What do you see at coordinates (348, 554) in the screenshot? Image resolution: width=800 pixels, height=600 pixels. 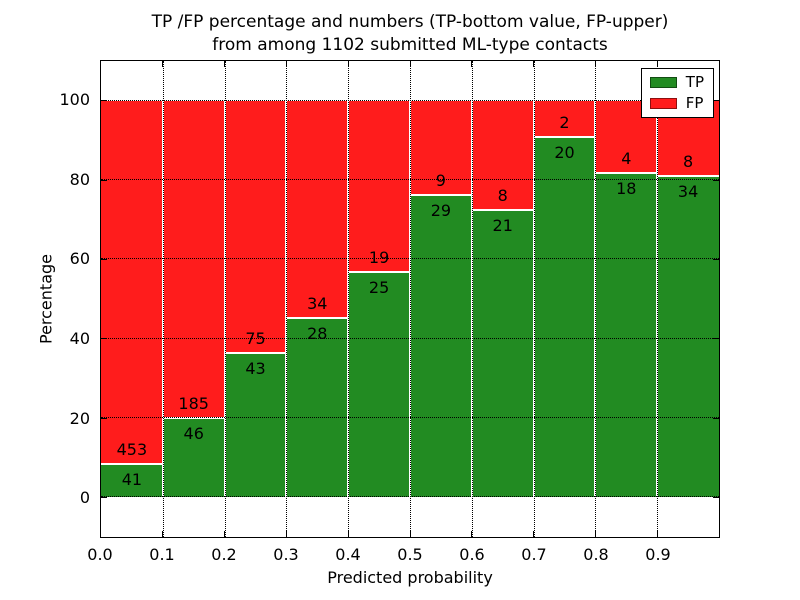 I see `x-tick-label: 0.4` at bounding box center [348, 554].